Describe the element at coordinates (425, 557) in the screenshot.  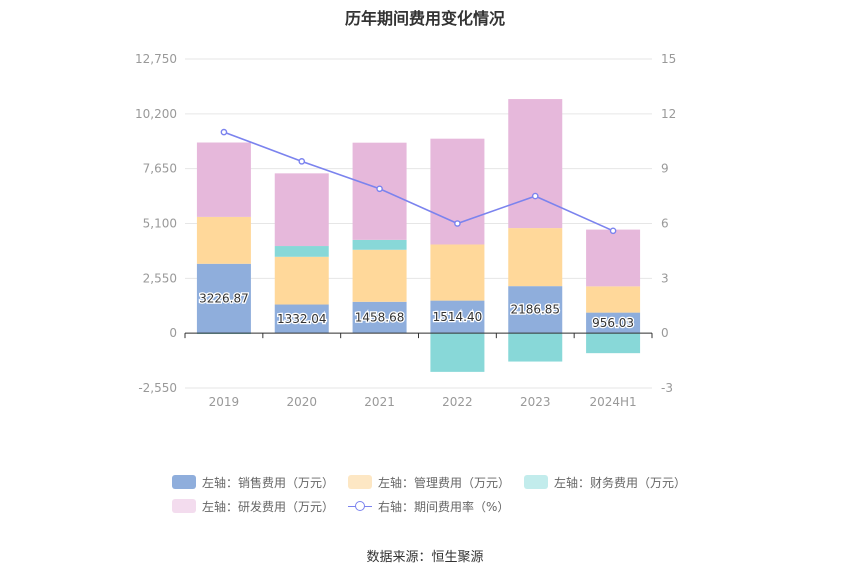
I see `data-source: 数据来源：恒生聚源` at that location.